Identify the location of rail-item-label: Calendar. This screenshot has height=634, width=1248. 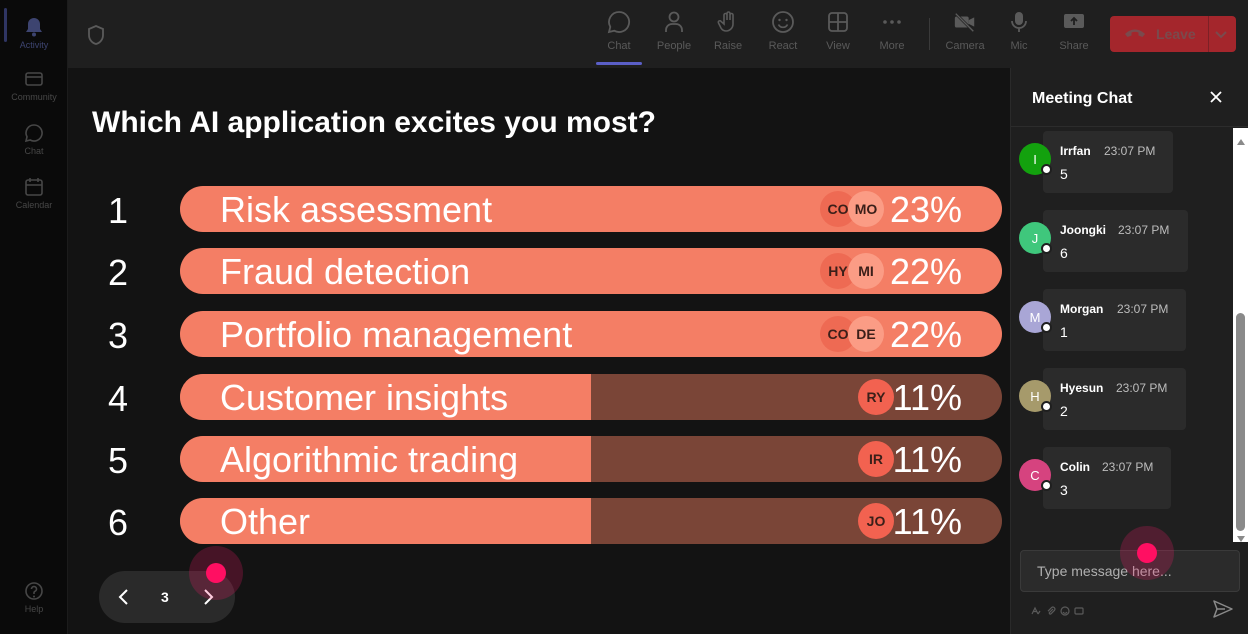
(34, 204).